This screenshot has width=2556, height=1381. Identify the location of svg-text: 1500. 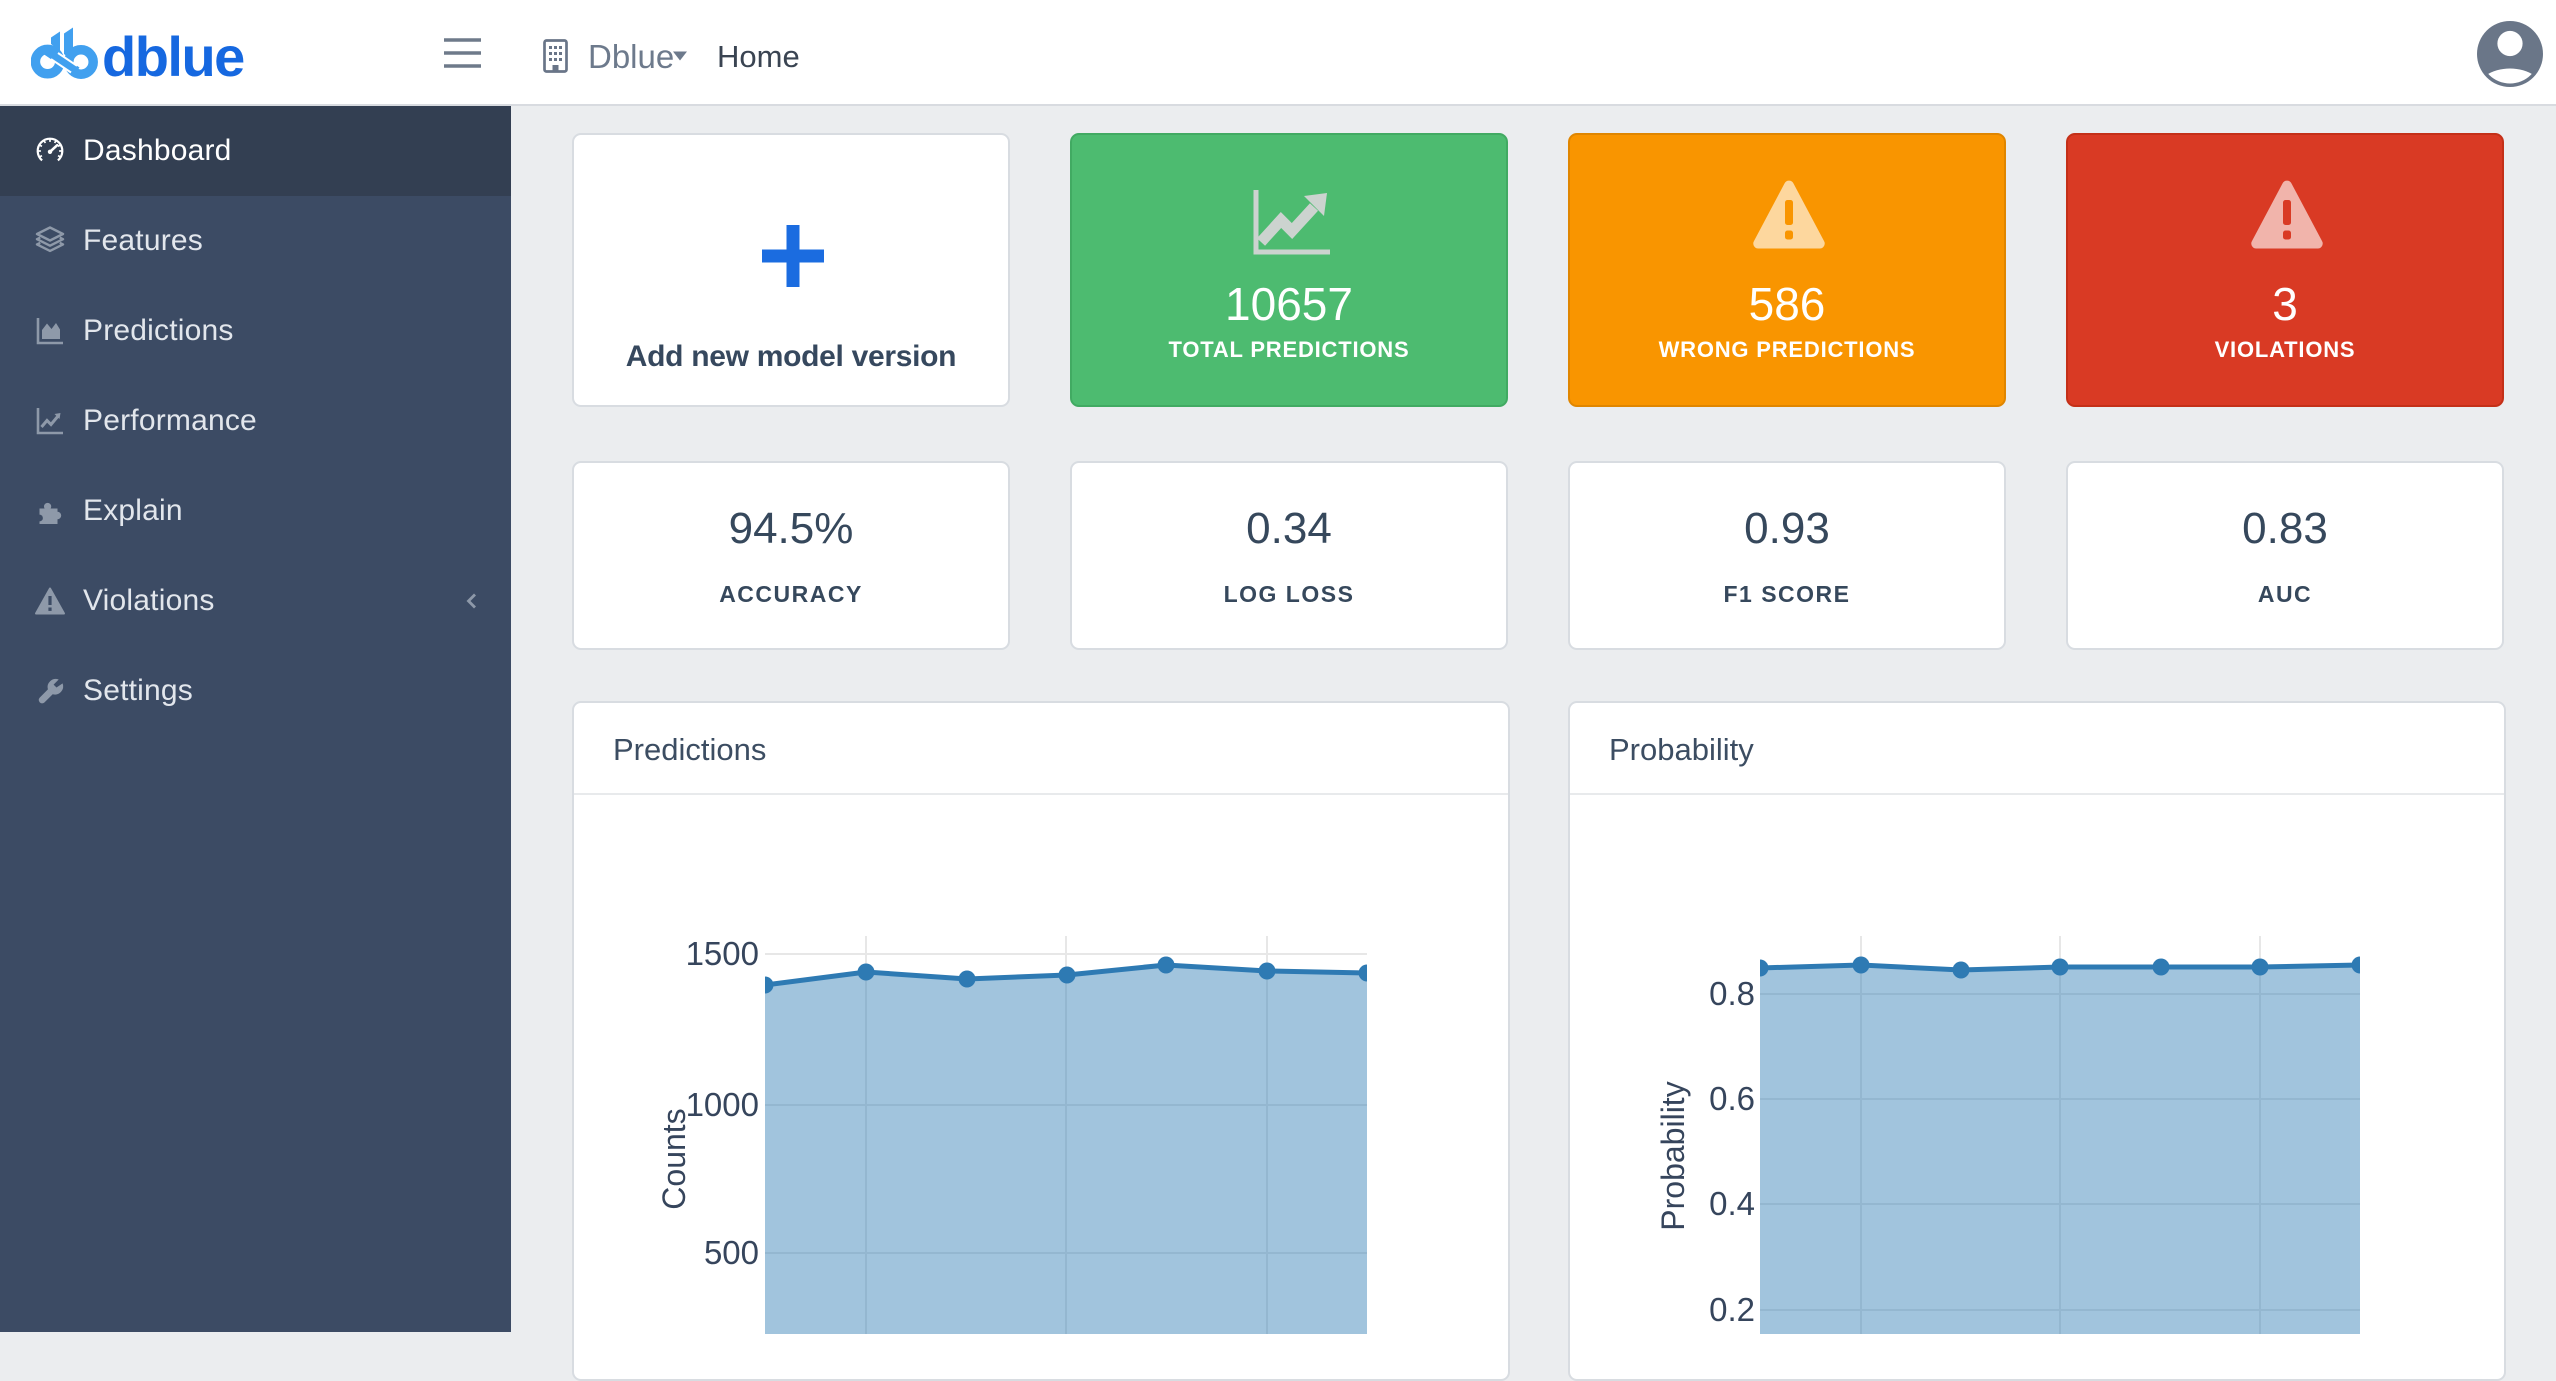
(722, 953).